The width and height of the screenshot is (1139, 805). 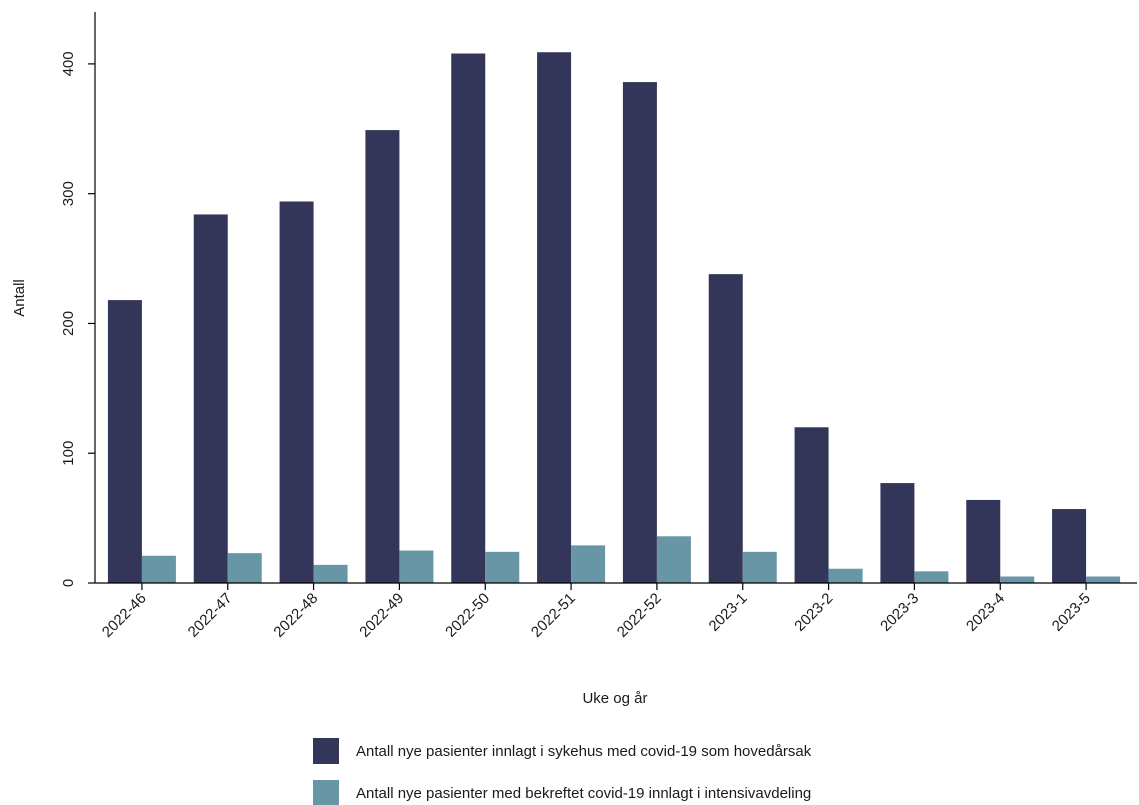 I want to click on y-tick-label: 400, so click(x=68, y=63).